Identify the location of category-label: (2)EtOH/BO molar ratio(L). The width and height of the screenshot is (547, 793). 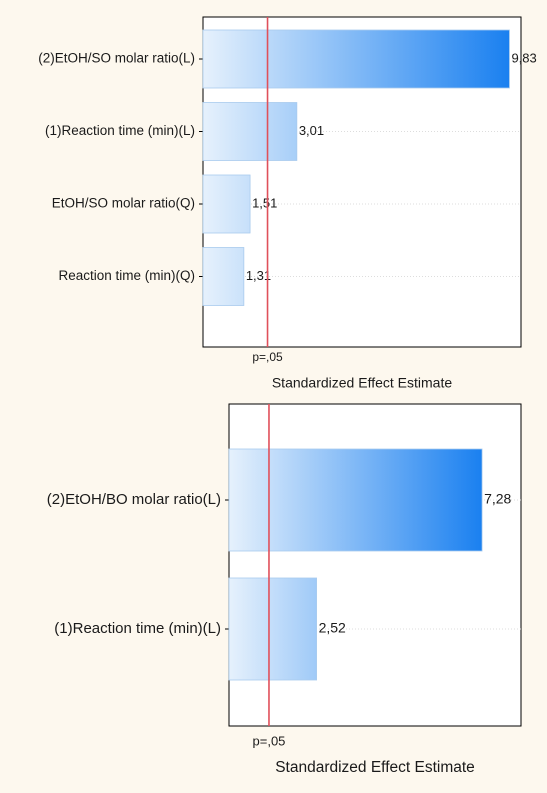
(134, 499).